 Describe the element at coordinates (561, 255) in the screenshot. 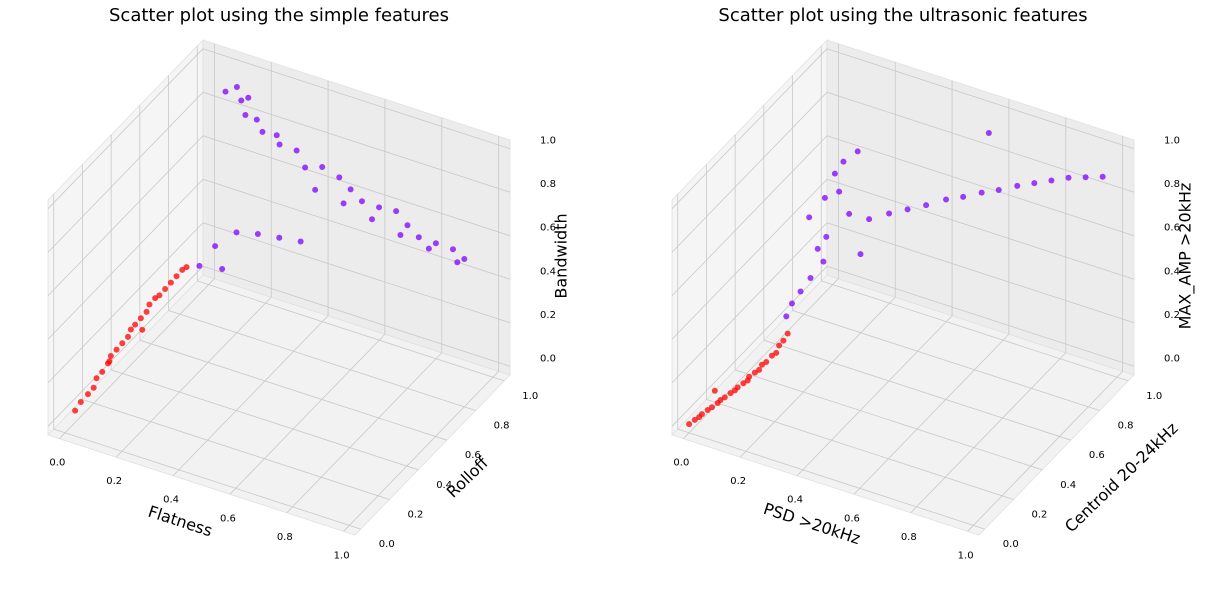

I see `z-axis-label: Bandwidth` at that location.